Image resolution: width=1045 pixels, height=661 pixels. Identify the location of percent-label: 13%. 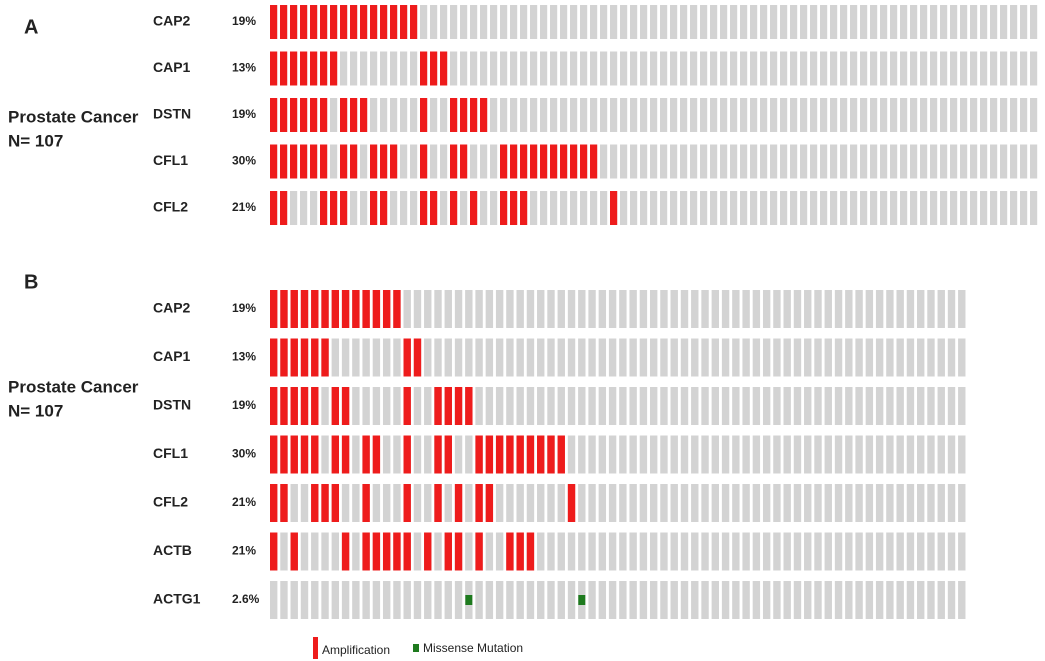
(244, 68).